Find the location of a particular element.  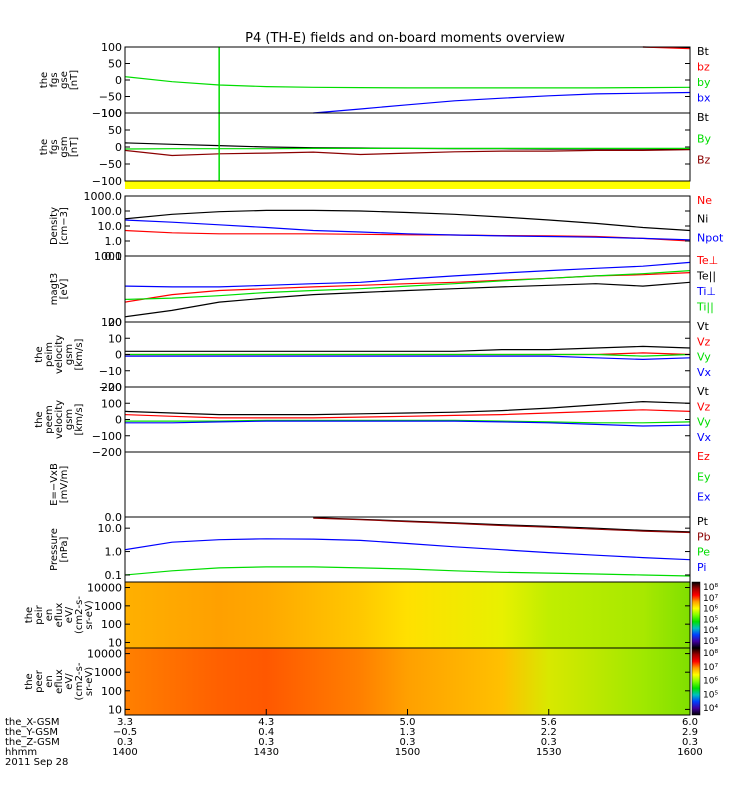

legend-label: By is located at coordinates (704, 138).